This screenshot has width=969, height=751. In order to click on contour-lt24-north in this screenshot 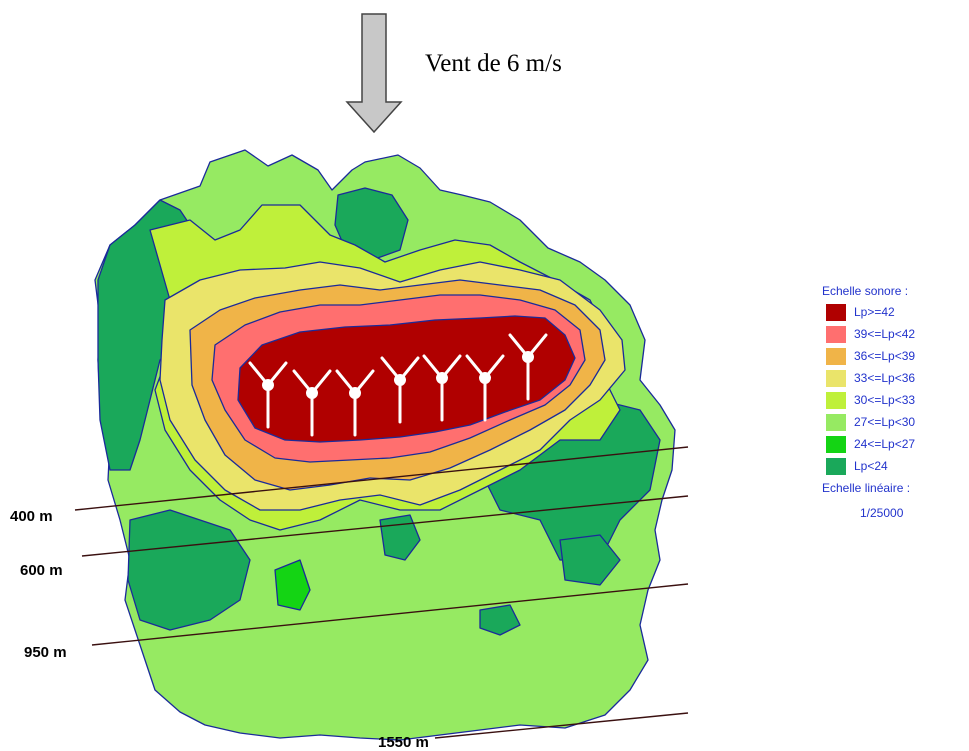, I will do `click(371, 224)`.